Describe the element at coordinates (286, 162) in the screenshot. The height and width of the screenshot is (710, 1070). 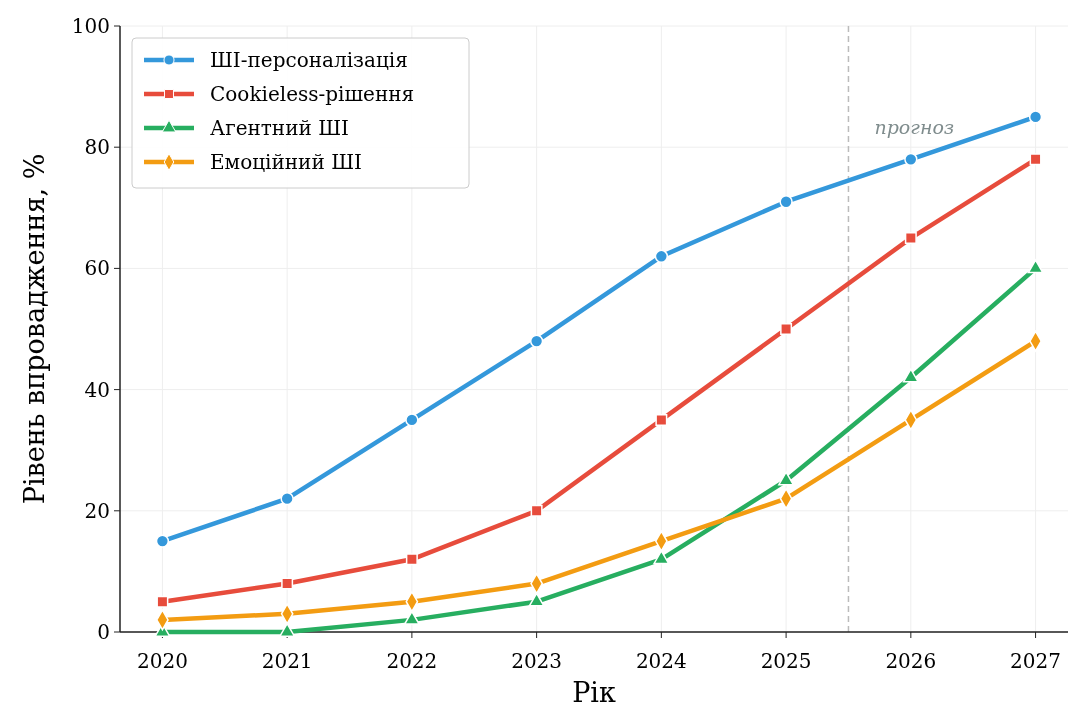
I see `legend-label: Емоційний ШІ` at that location.